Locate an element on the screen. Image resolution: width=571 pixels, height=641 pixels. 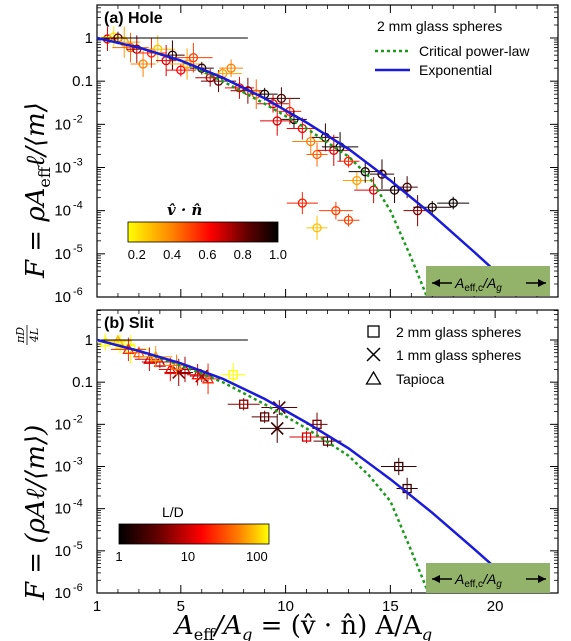
legend-square-label: 2 mm glass spheres is located at coordinates (458, 332).